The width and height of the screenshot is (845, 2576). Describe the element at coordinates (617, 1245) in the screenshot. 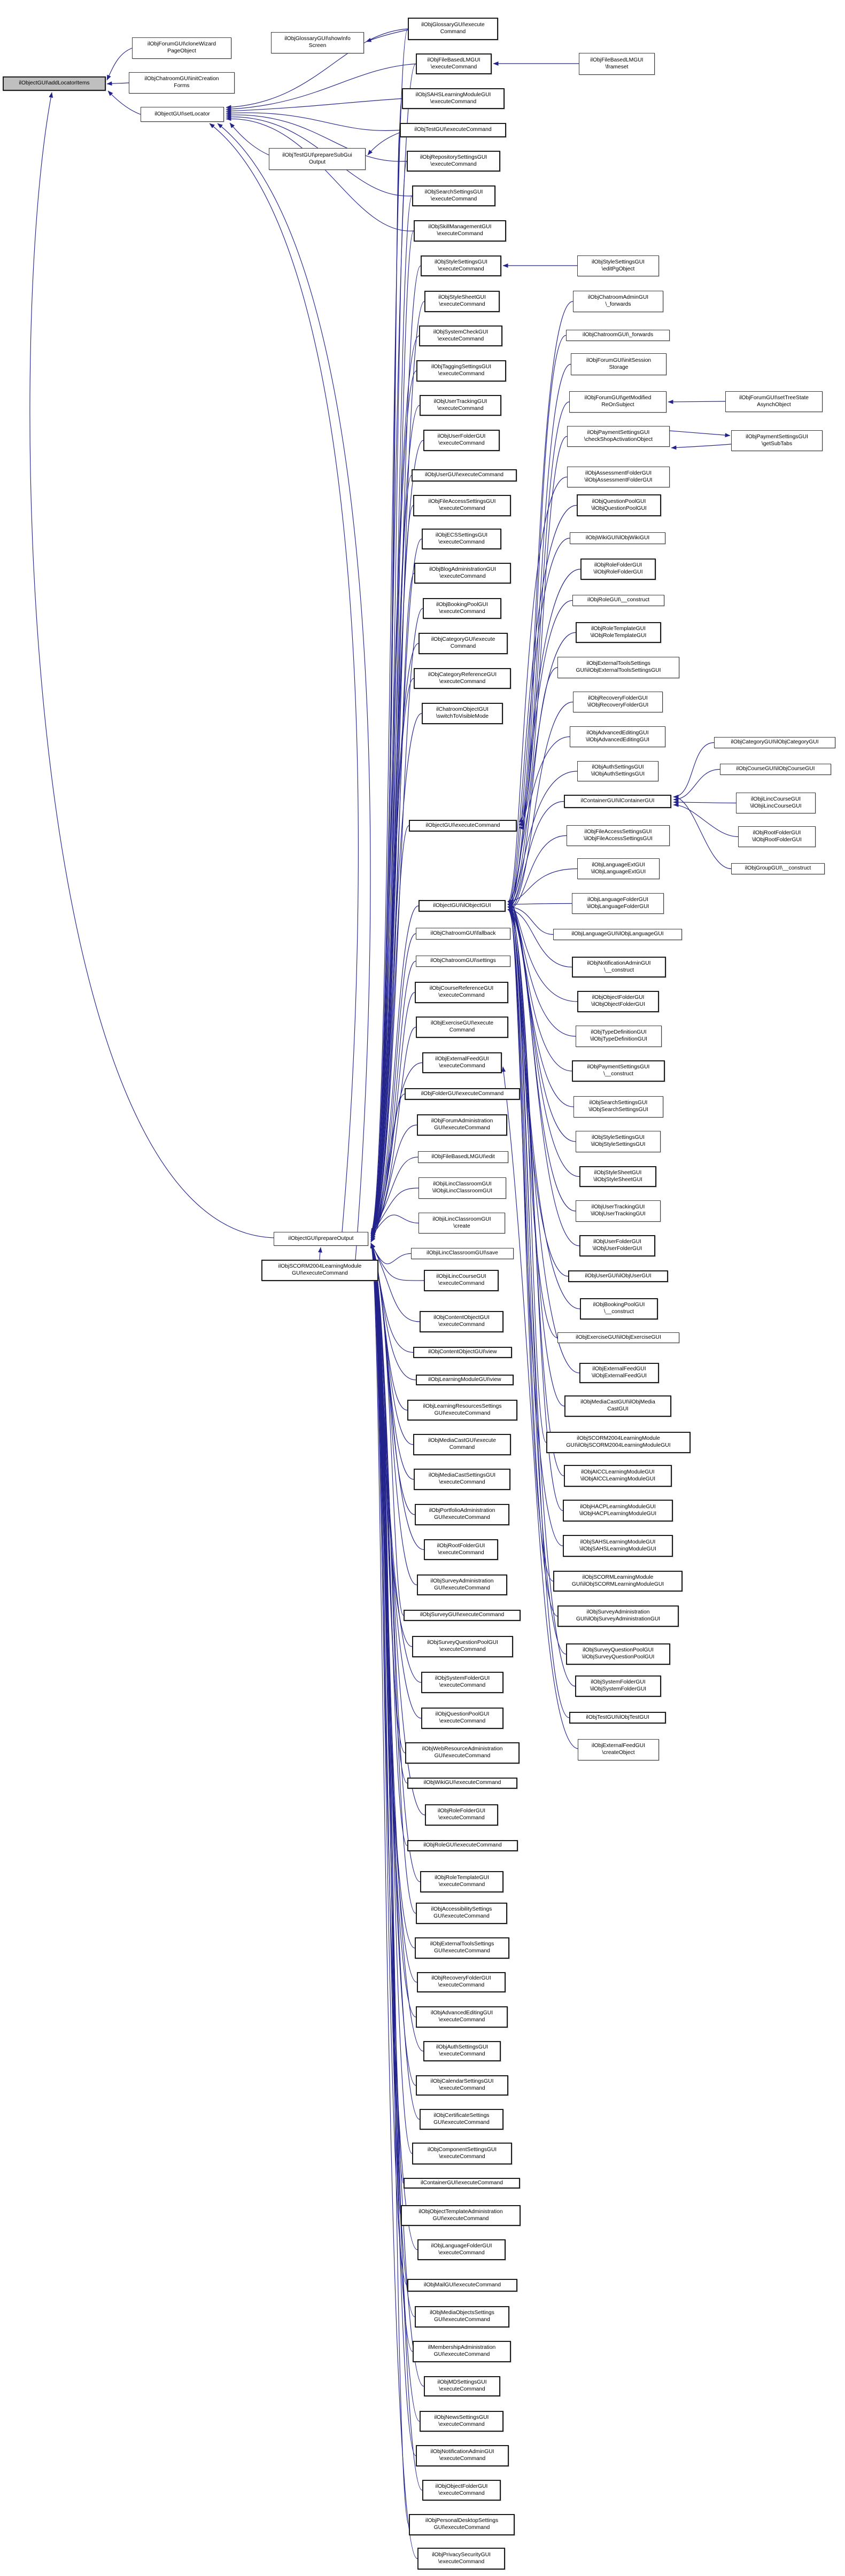

I see `graph-node-userFolderCtor: ilObjUserFolderGUI \ilObjUserFolderGUI` at that location.